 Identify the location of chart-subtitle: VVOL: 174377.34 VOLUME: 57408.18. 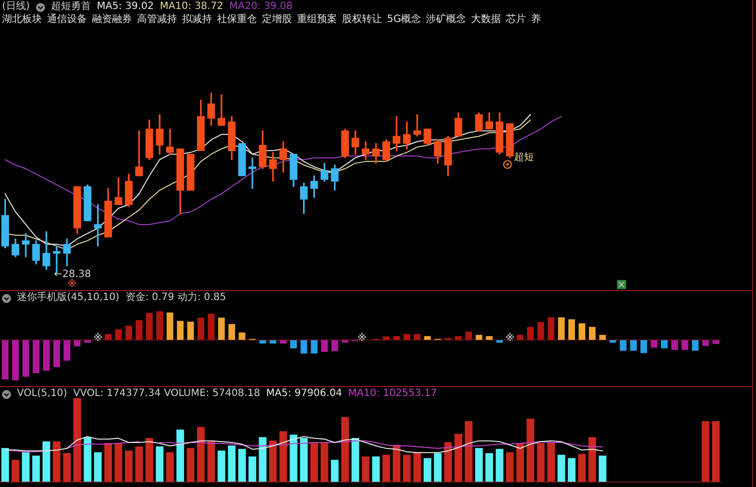
(166, 394).